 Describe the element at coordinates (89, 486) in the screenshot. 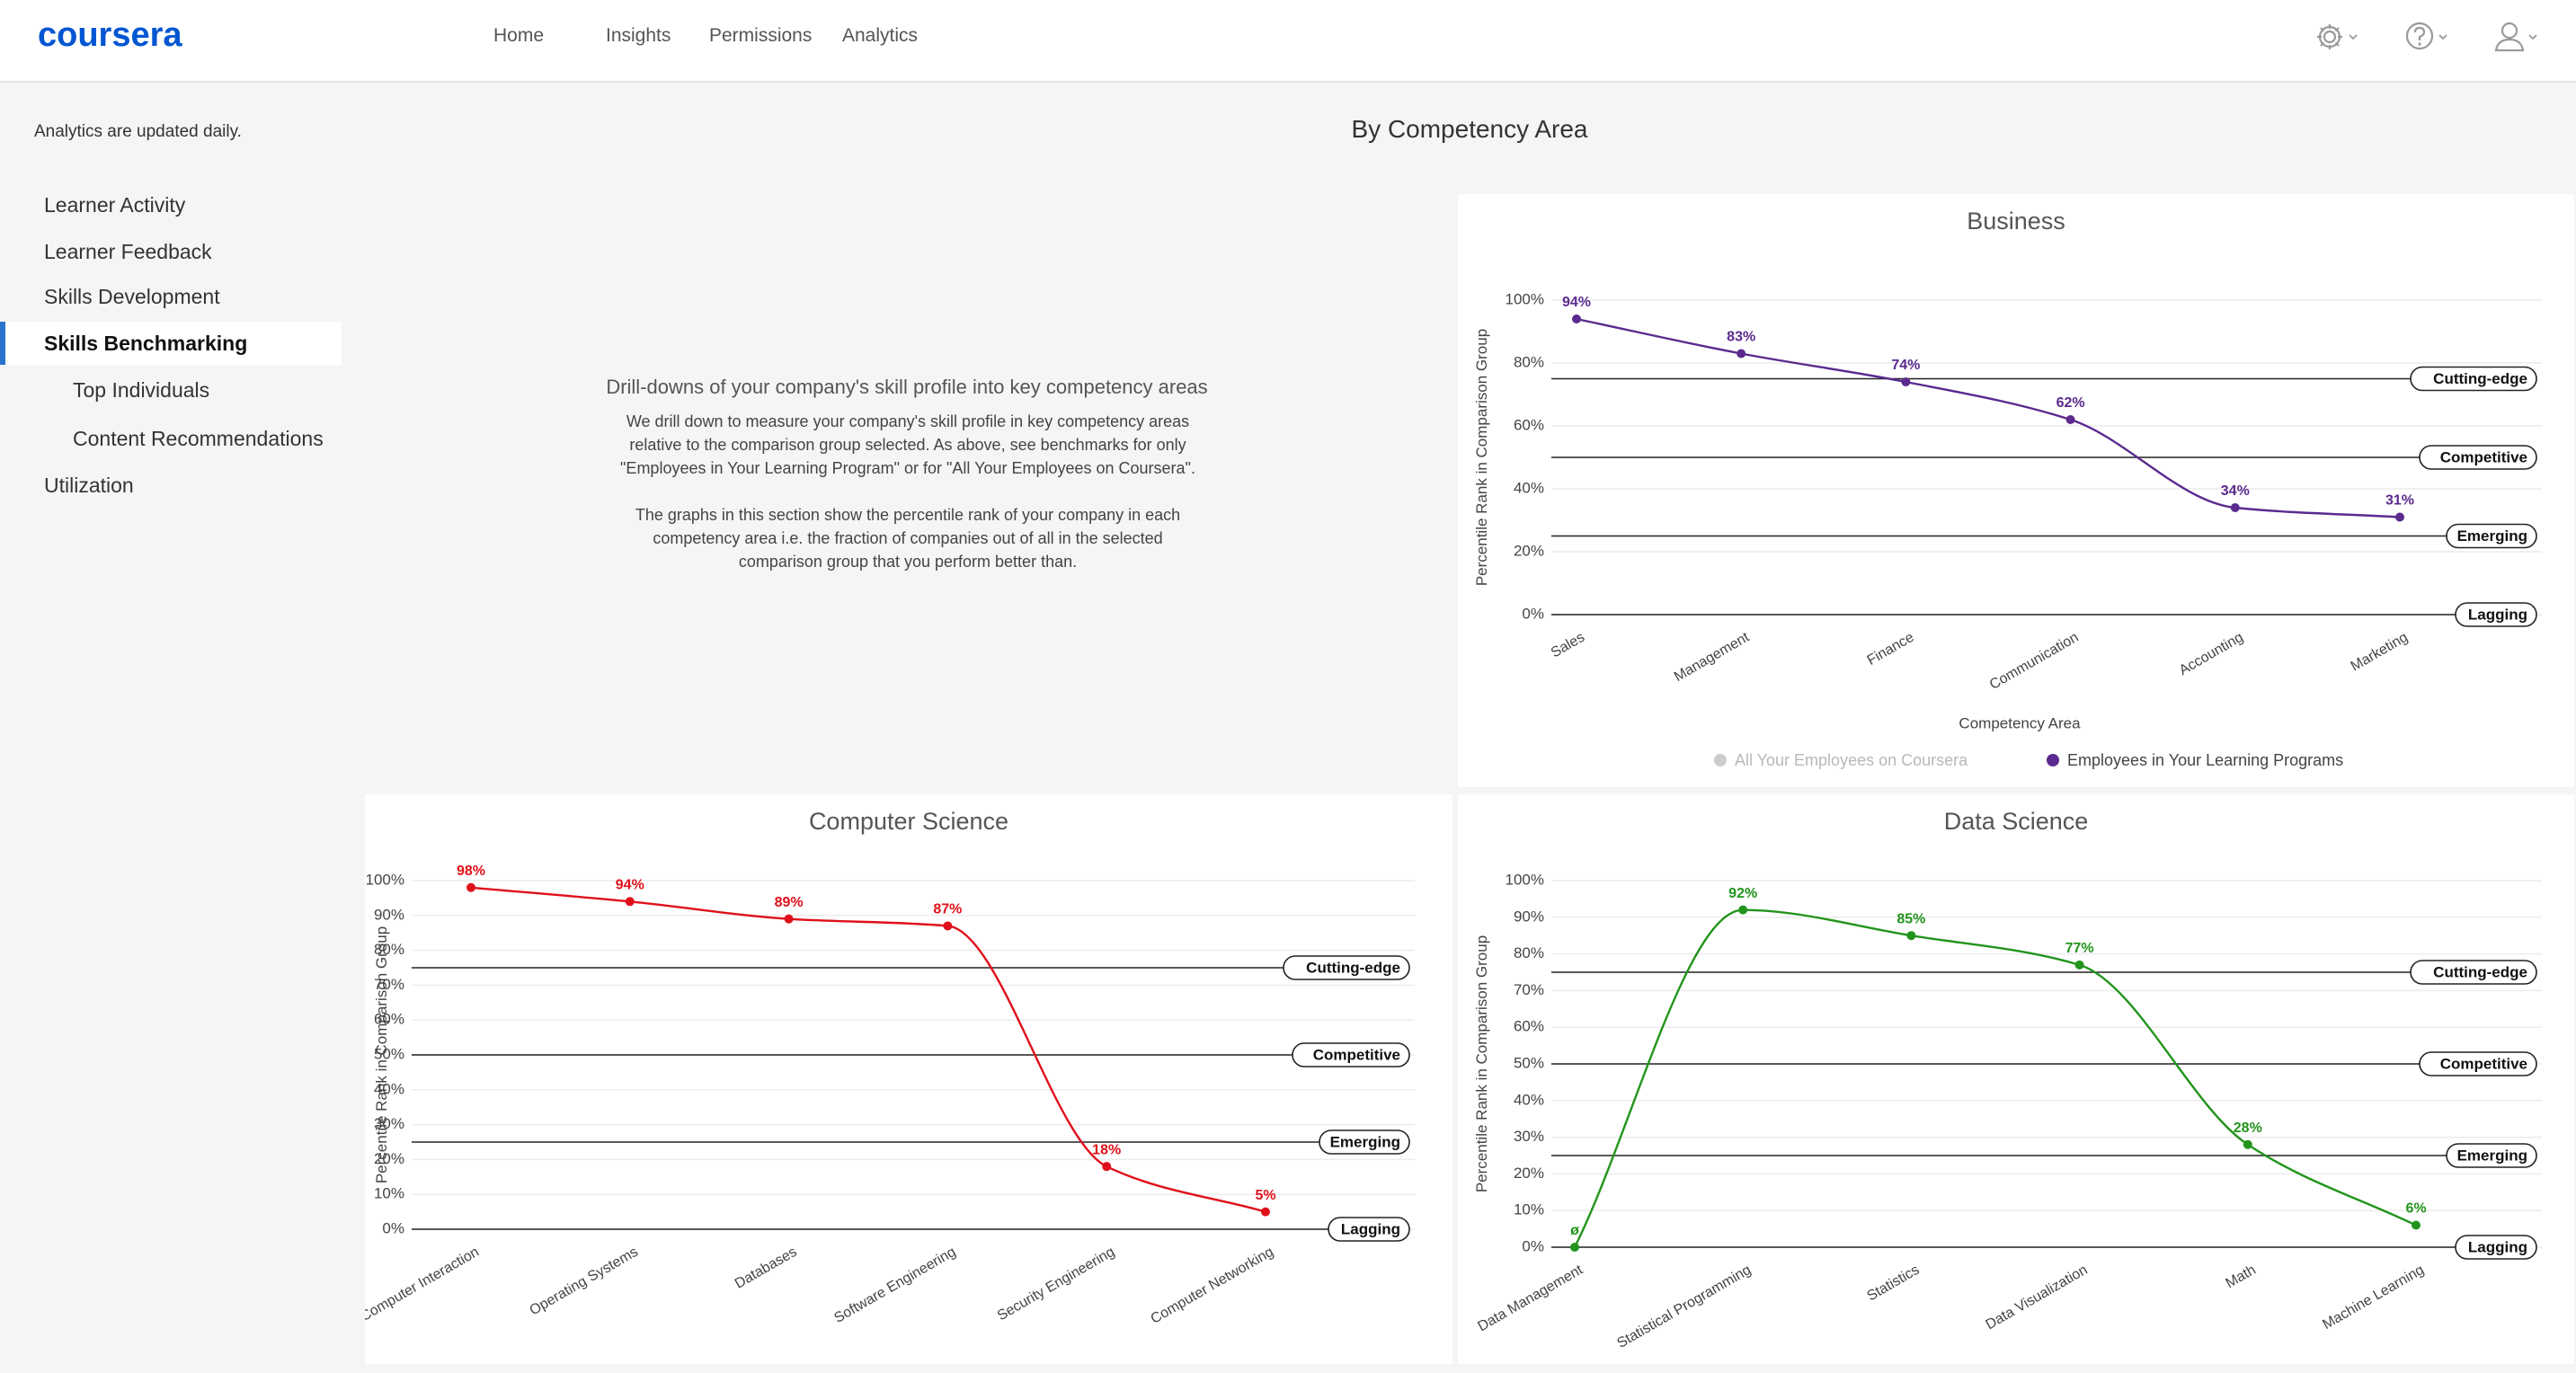

I see `sidebar-item-utilization: Utilization` at that location.